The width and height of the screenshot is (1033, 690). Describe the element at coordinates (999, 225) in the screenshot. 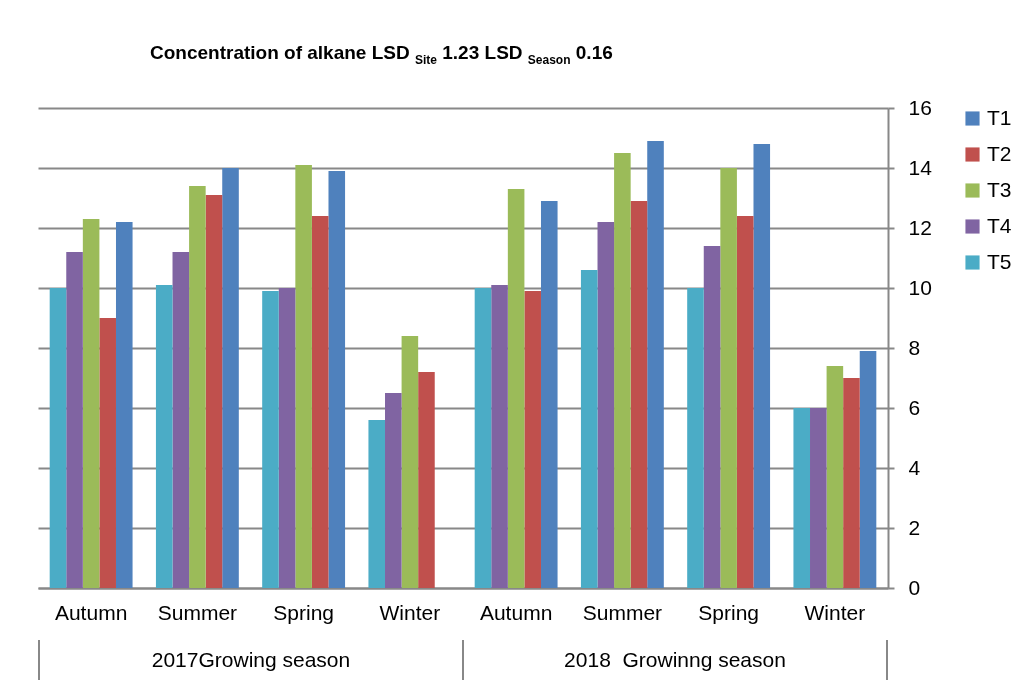

I see `legend-label: T4` at that location.